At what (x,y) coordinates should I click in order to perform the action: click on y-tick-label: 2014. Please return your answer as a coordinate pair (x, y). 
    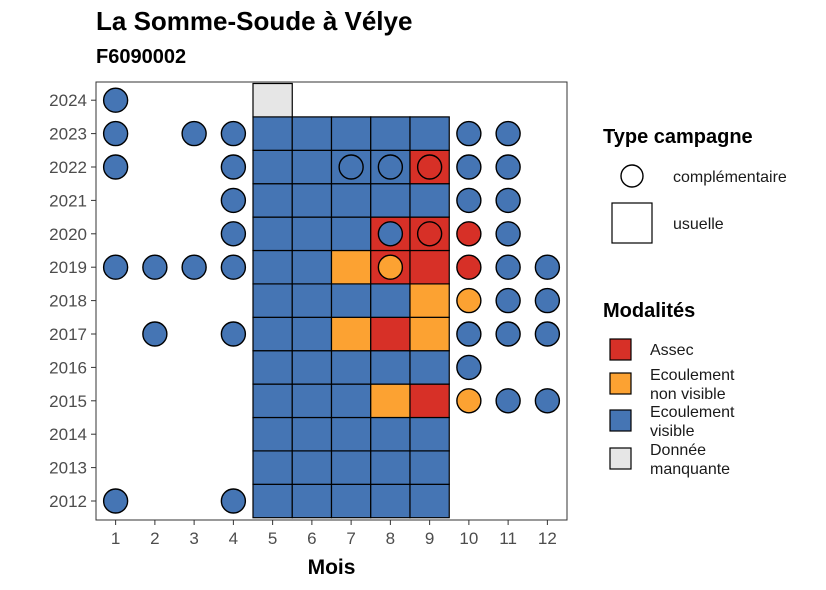
    Looking at the image, I should click on (68, 434).